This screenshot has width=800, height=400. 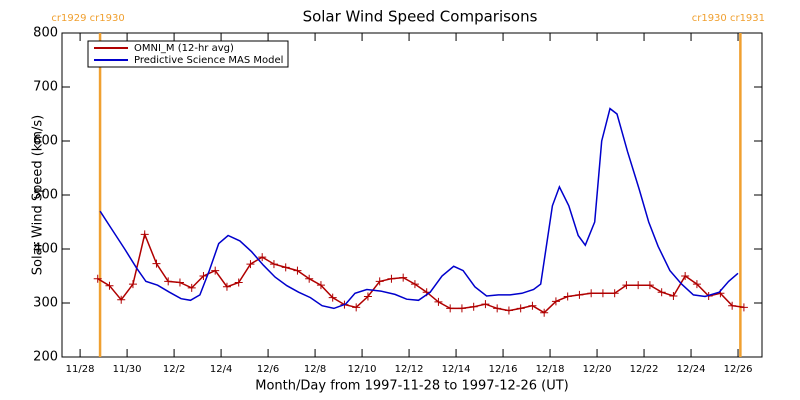 I want to click on y-tick-label: 300, so click(x=45, y=303).